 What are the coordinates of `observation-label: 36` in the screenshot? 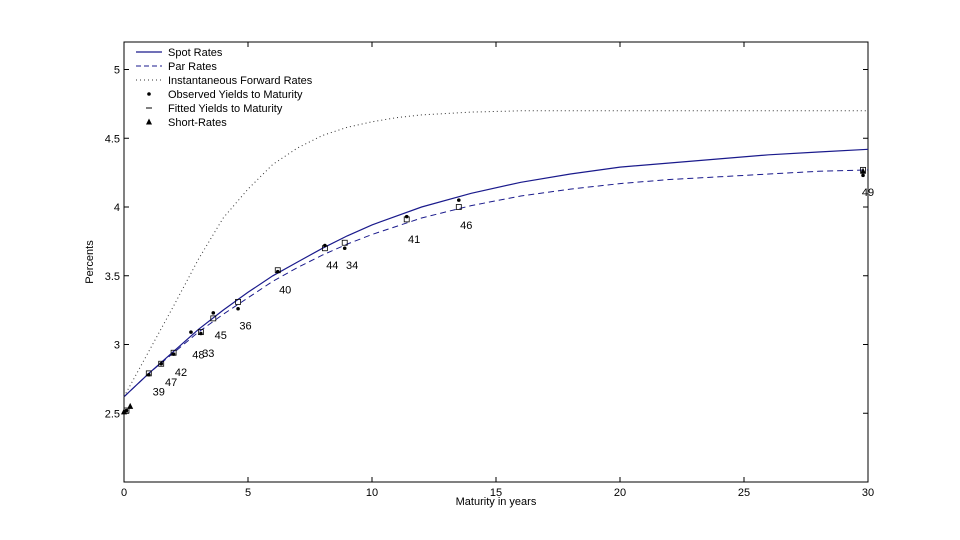 It's located at (245, 326).